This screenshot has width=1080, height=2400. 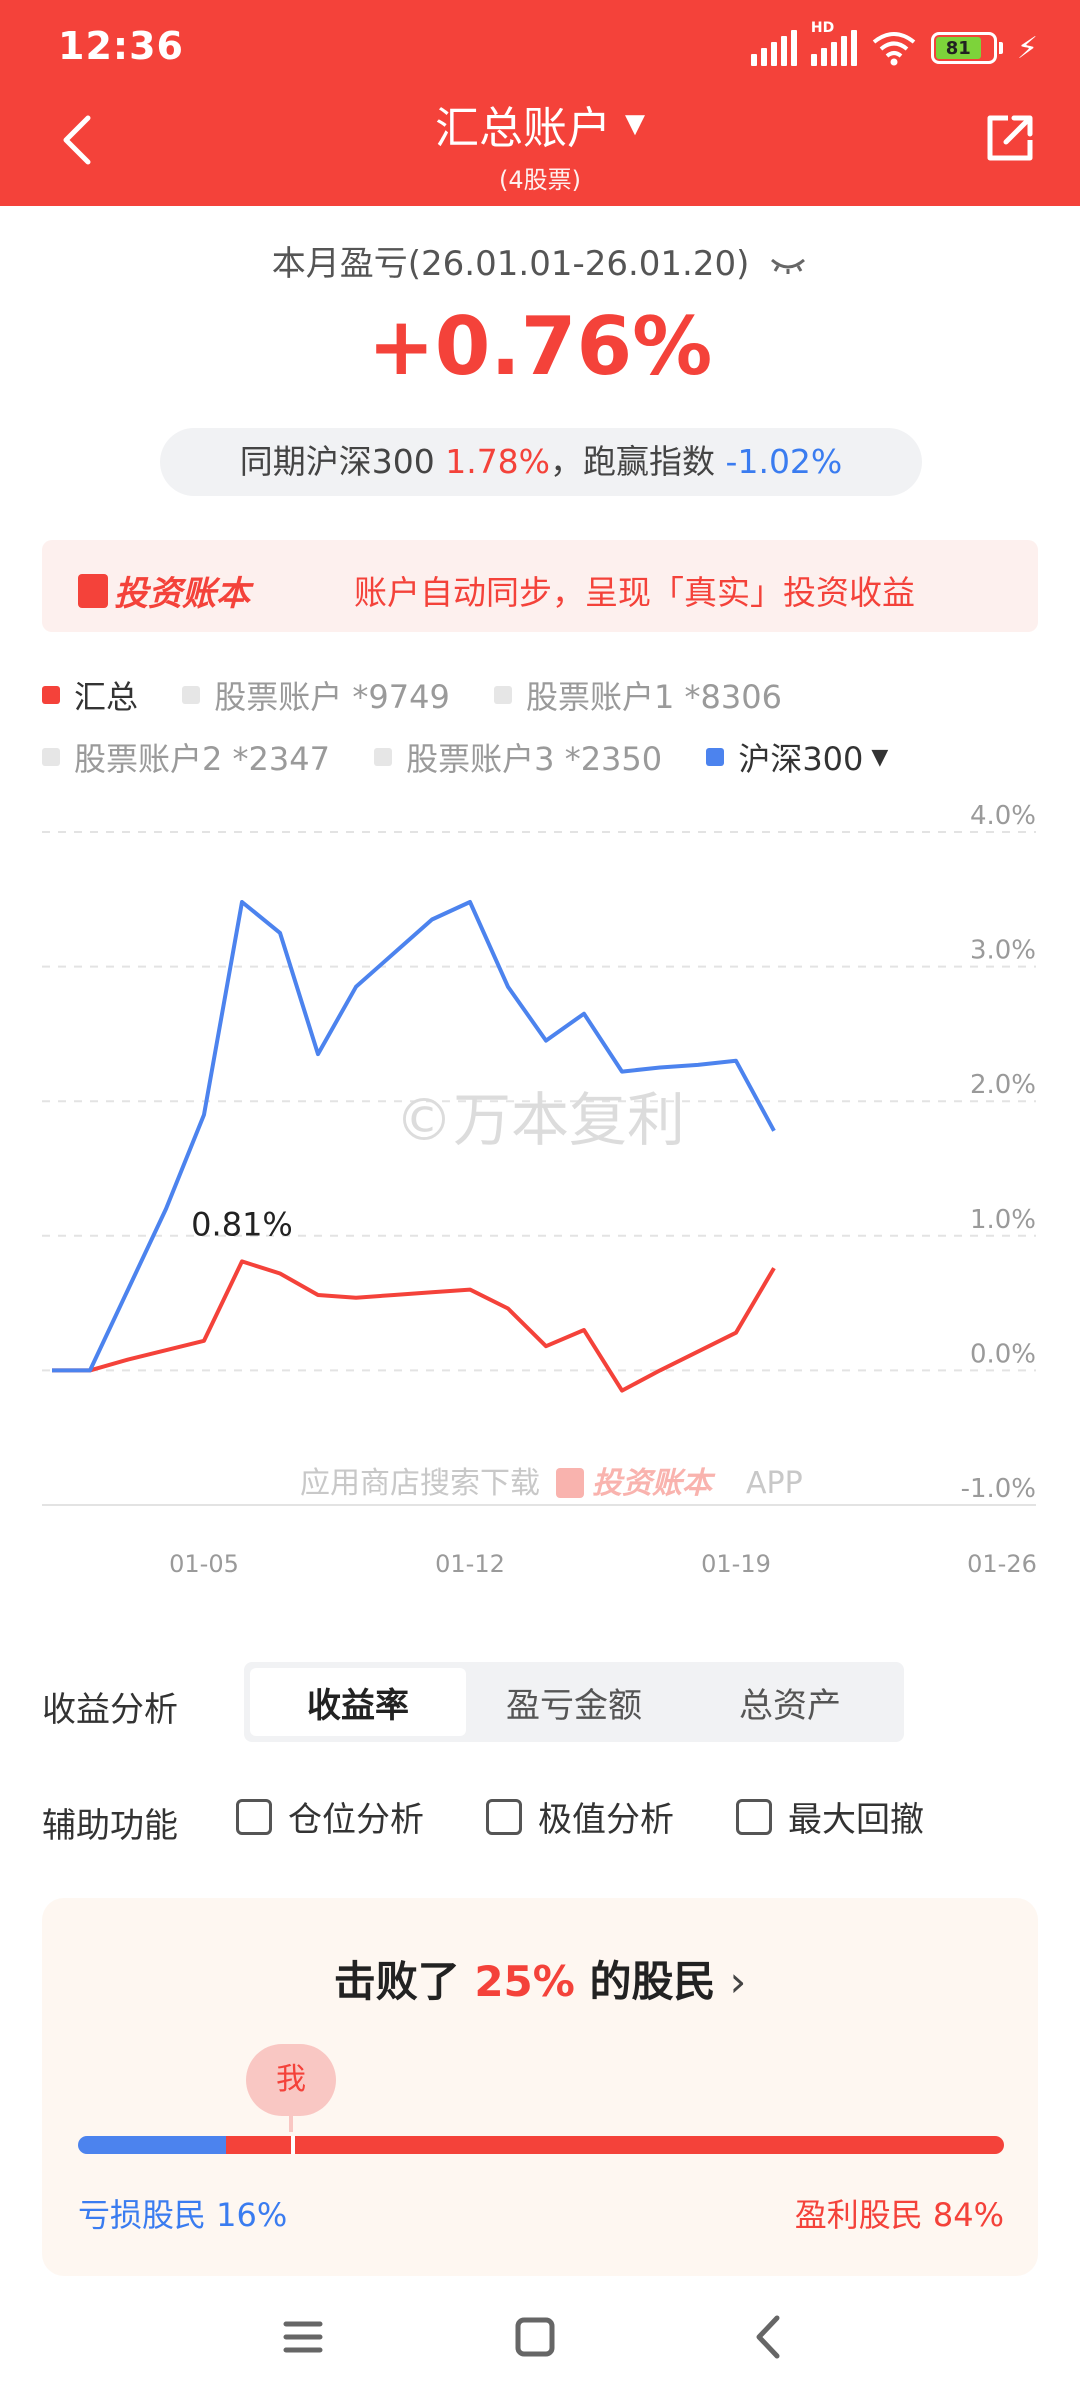 What do you see at coordinates (540, 260) in the screenshot?
I see `period-label: 本月盈亏(26.01.01-26.01.20)` at bounding box center [540, 260].